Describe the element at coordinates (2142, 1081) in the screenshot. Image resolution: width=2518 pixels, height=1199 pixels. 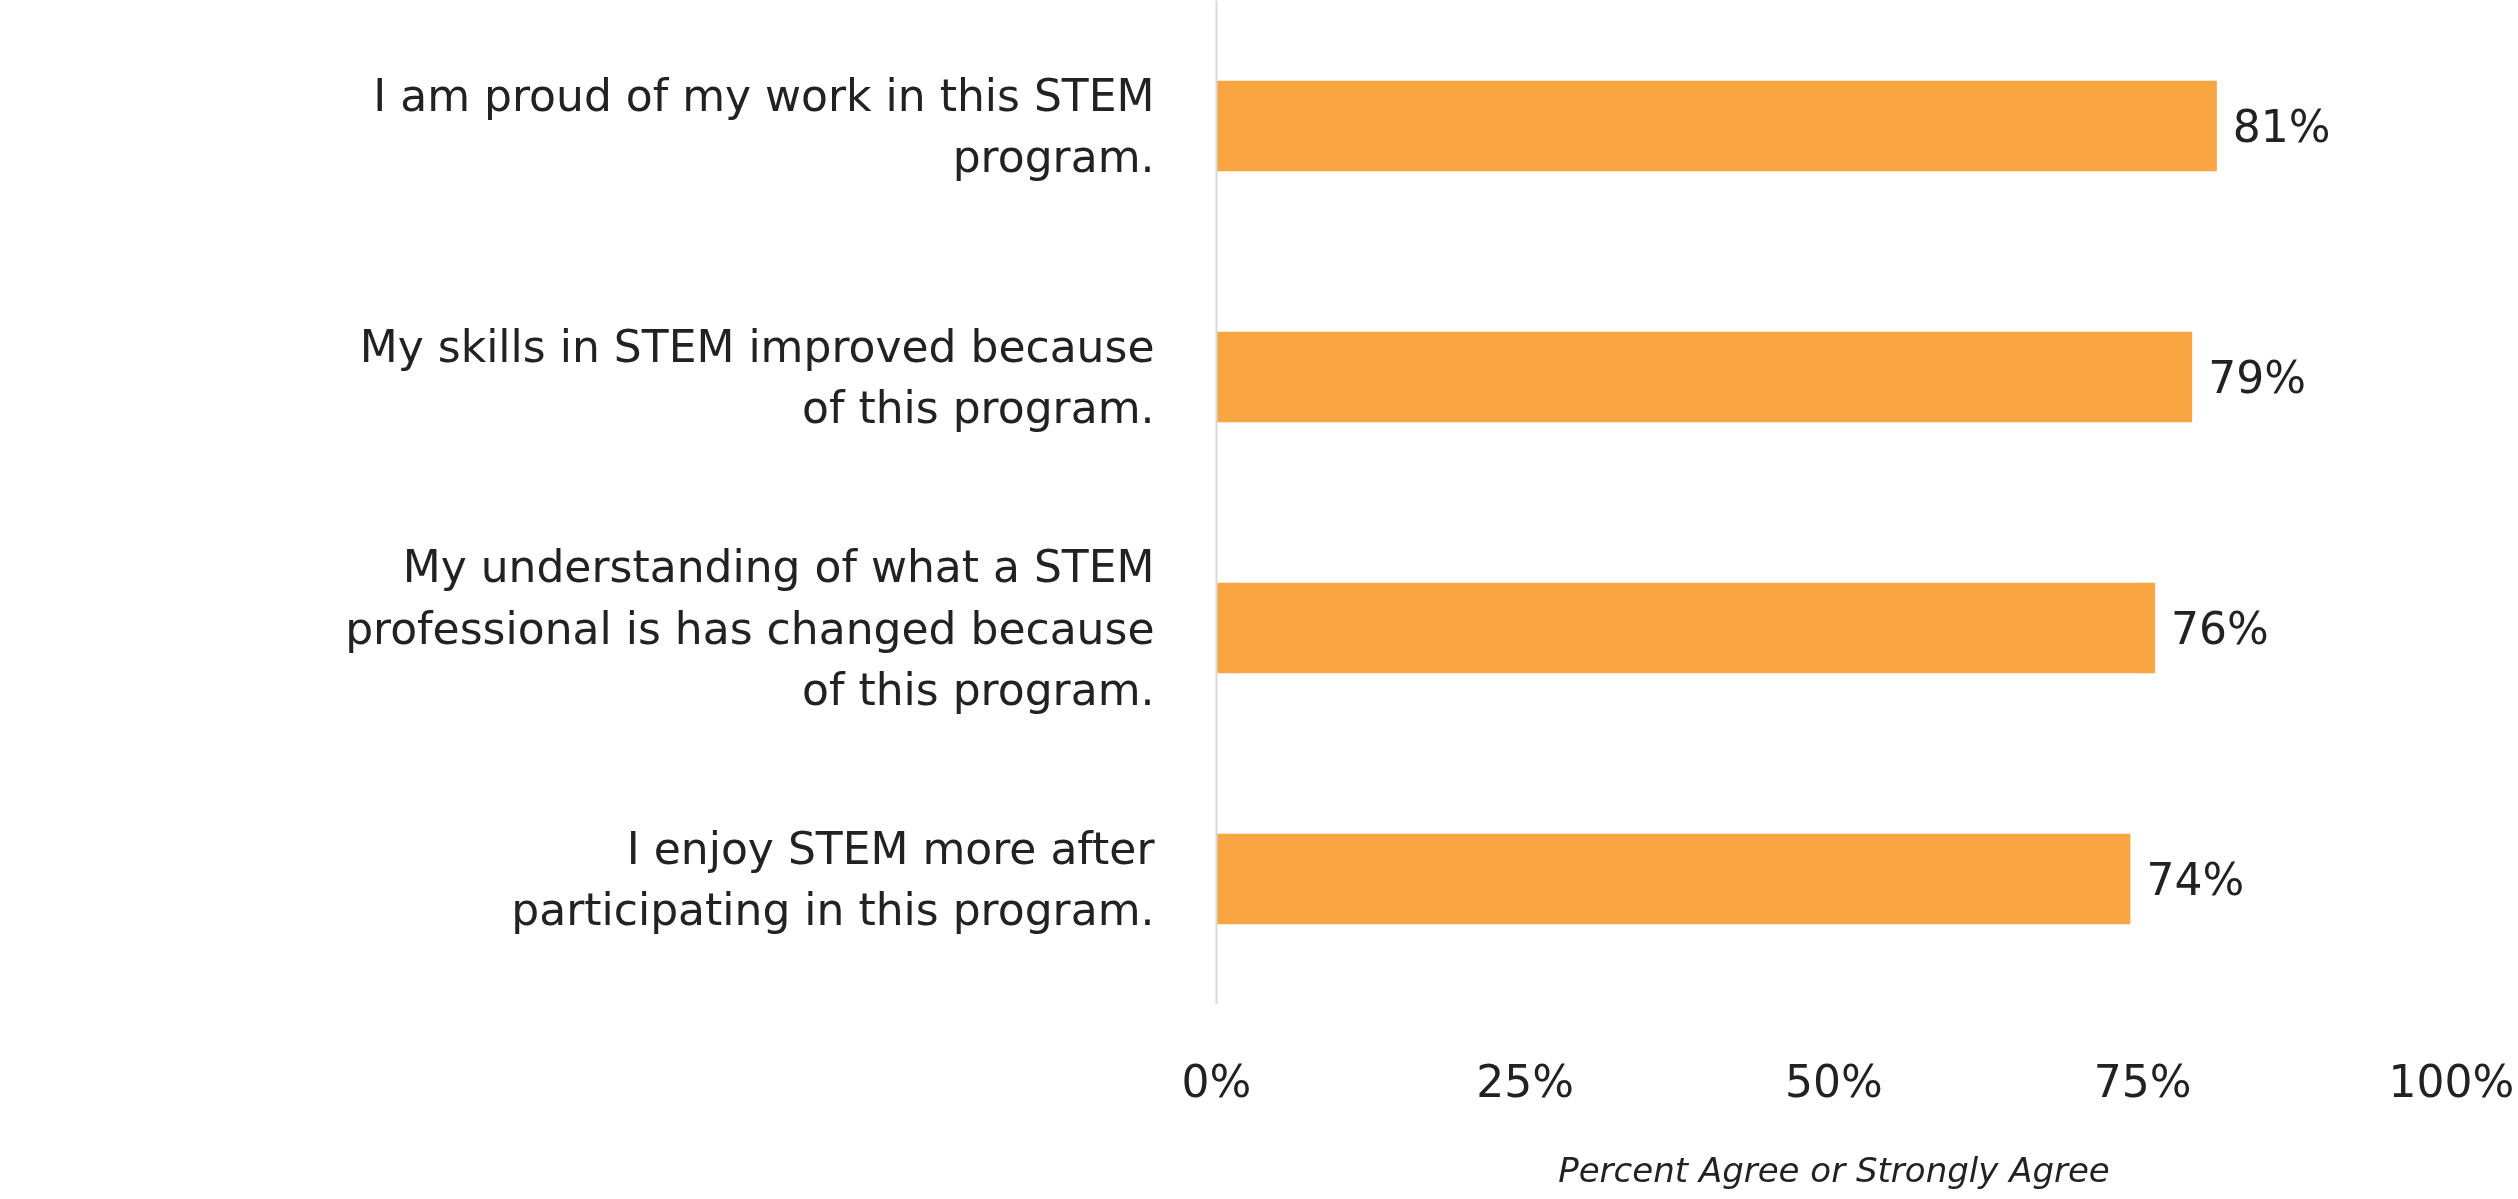
I see `x-tick-label: 75%` at that location.